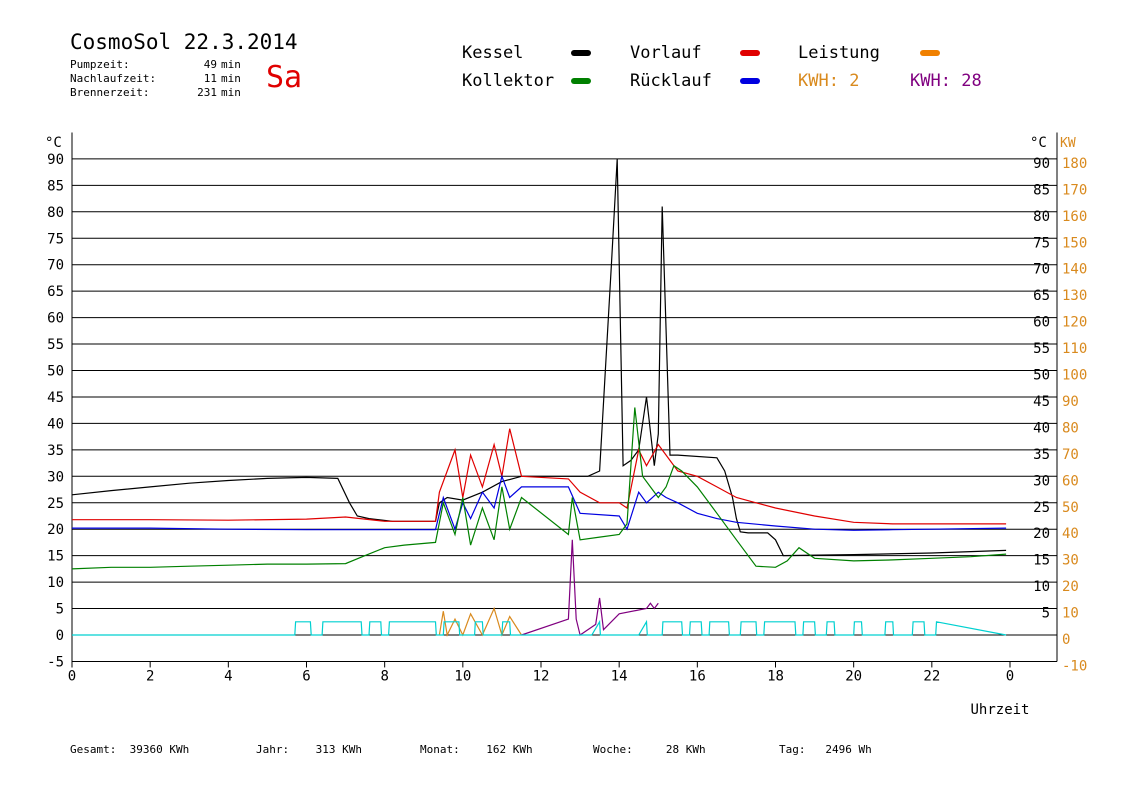 The height and width of the screenshot is (812, 1148). Describe the element at coordinates (1041, 349) in the screenshot. I see `y-tick-label-right-temp: 55` at that location.